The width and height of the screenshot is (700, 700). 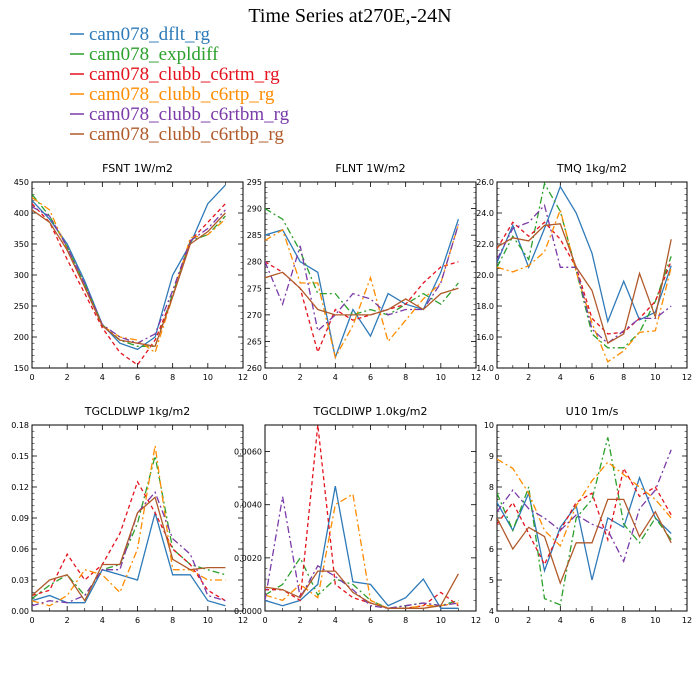 What do you see at coordinates (154, 54) in the screenshot?
I see `legend-label: cam078_expldiff` at bounding box center [154, 54].